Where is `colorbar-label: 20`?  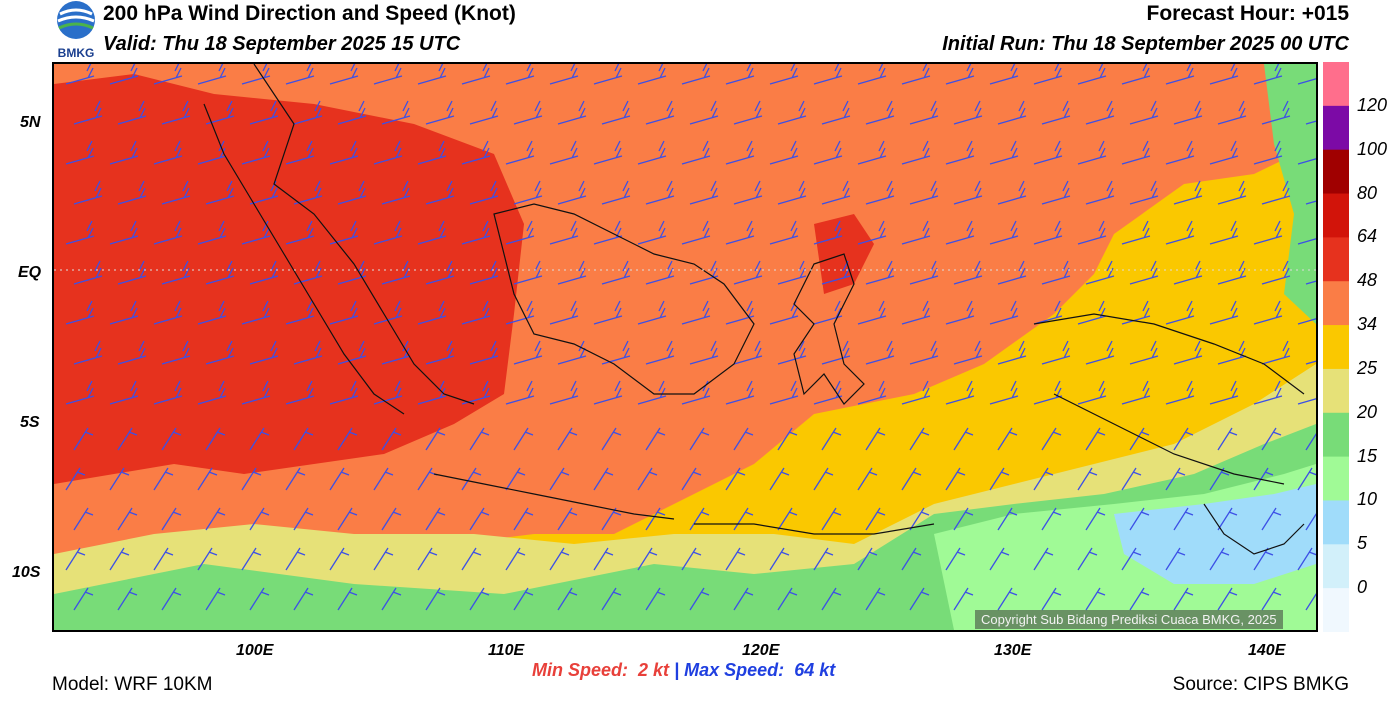 colorbar-label: 20 is located at coordinates (1367, 411).